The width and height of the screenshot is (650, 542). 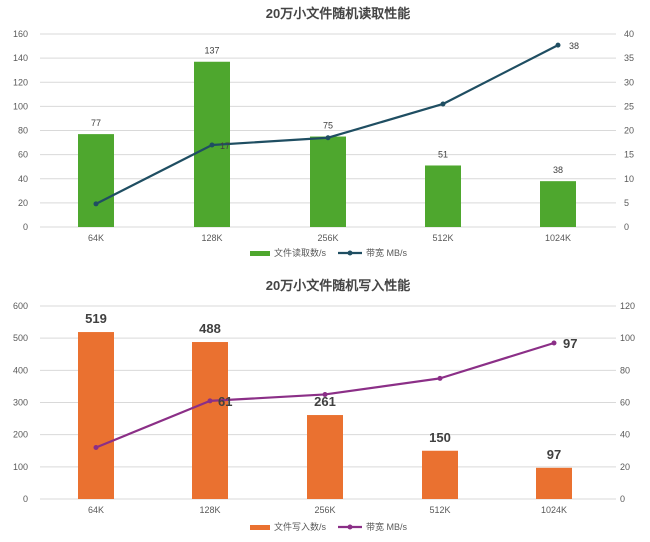 What do you see at coordinates (20, 82) in the screenshot?
I see `y-tick-label: 120` at bounding box center [20, 82].